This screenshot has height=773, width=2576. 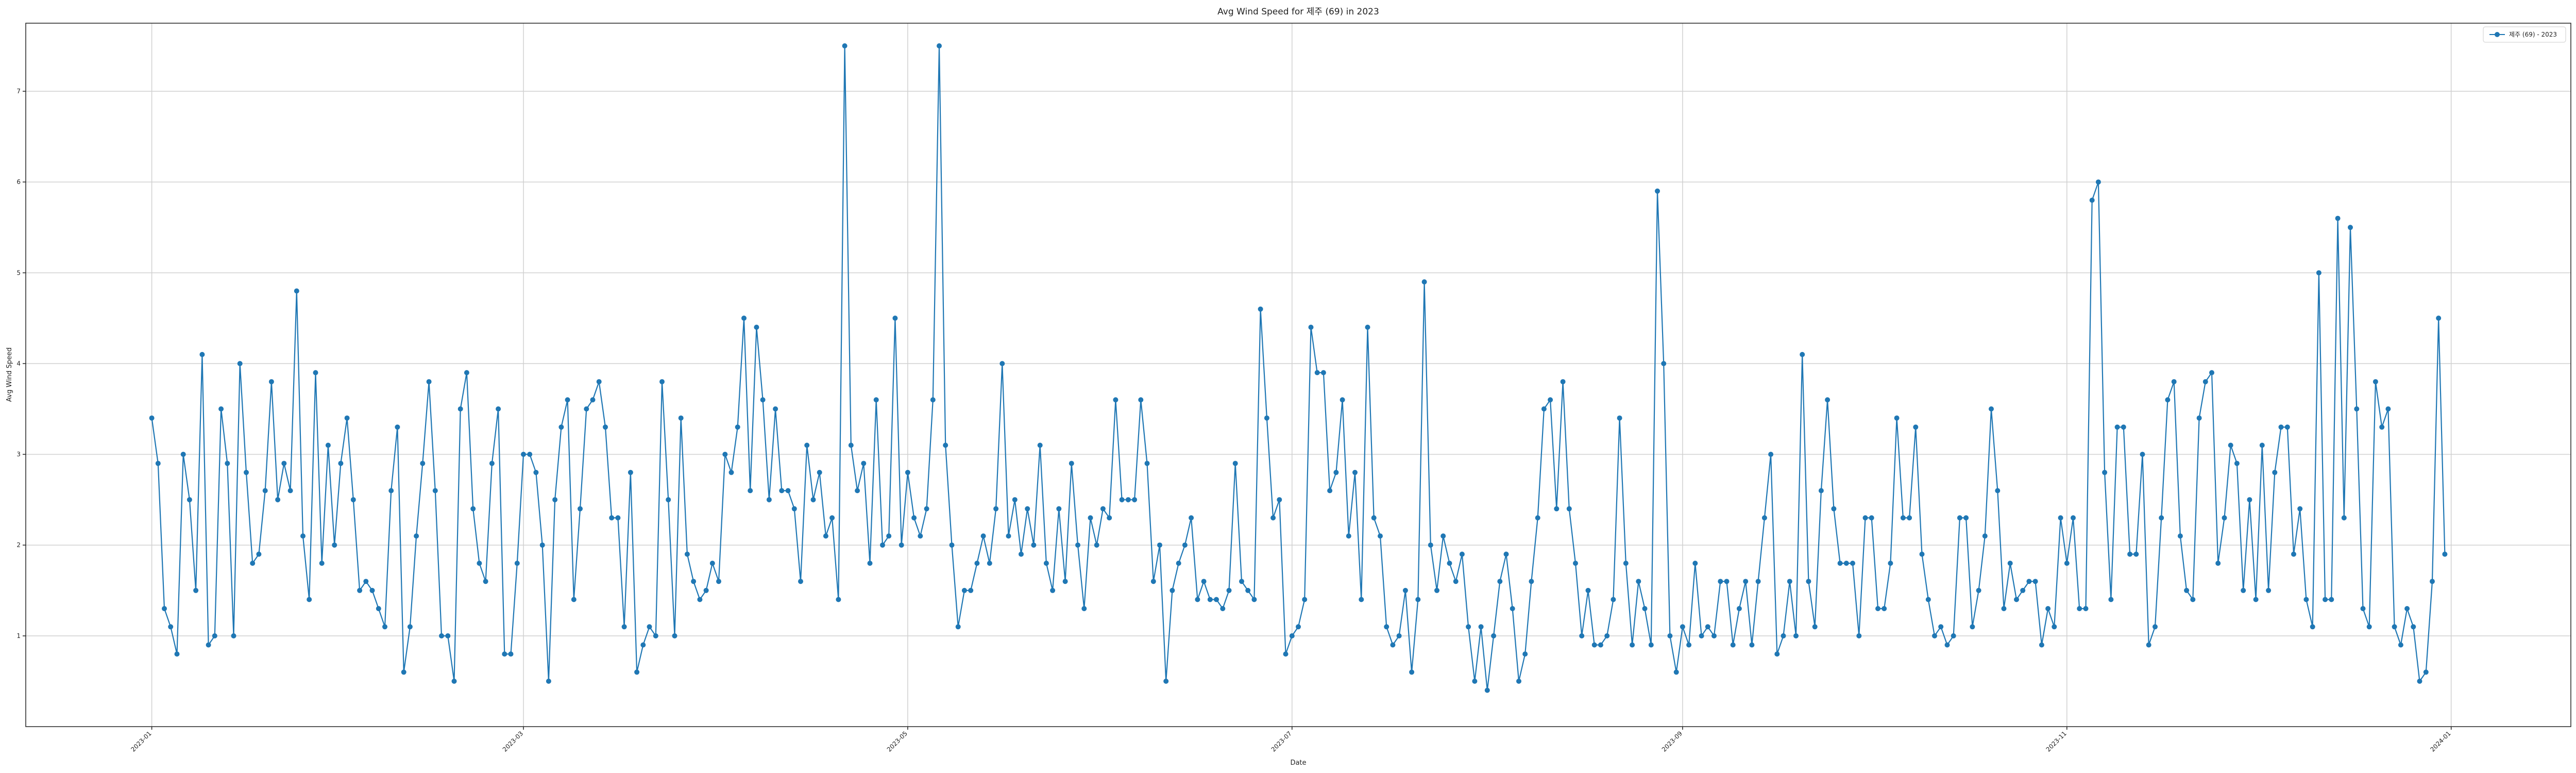 What do you see at coordinates (18, 91) in the screenshot?
I see `y-tick-label: 7` at bounding box center [18, 91].